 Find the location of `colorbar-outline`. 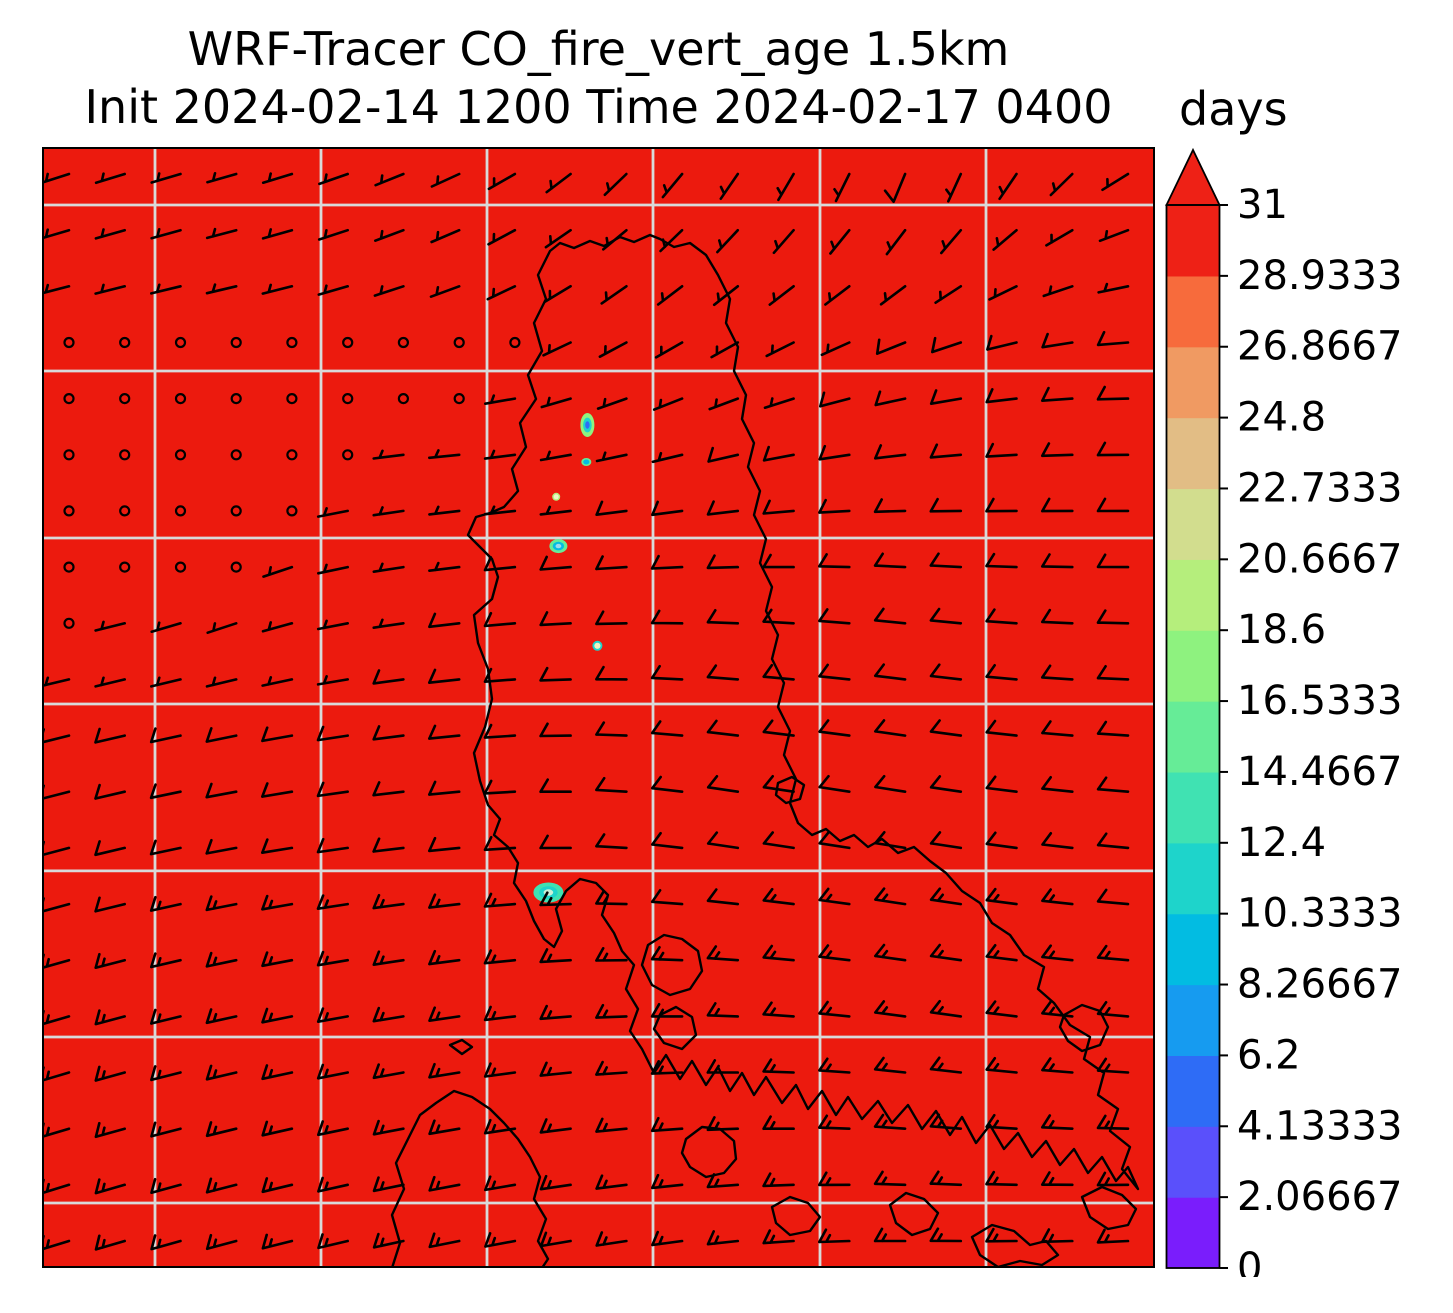

colorbar-outline is located at coordinates (1193, 736).